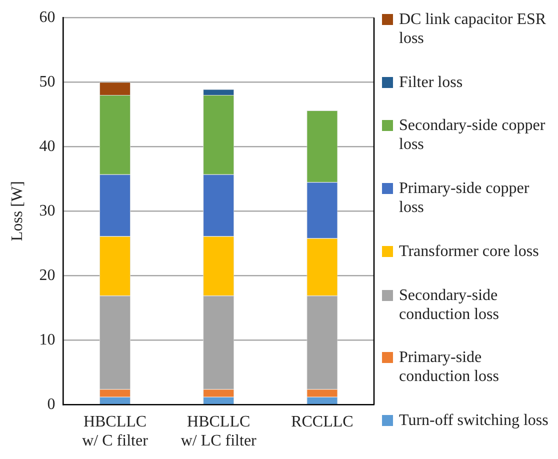 The image size is (558, 459). I want to click on y-axis-title: Loss [W], so click(17, 211).